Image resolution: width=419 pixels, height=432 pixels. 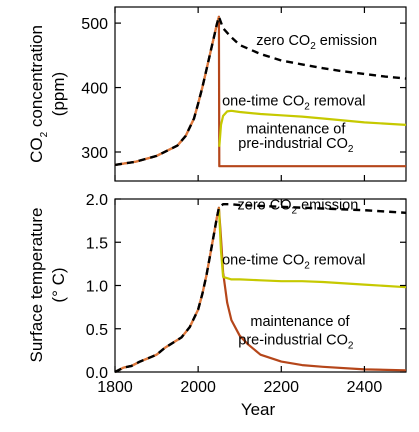 What do you see at coordinates (298, 206) in the screenshot?
I see `temp-annotation: zero CO2 emission` at bounding box center [298, 206].